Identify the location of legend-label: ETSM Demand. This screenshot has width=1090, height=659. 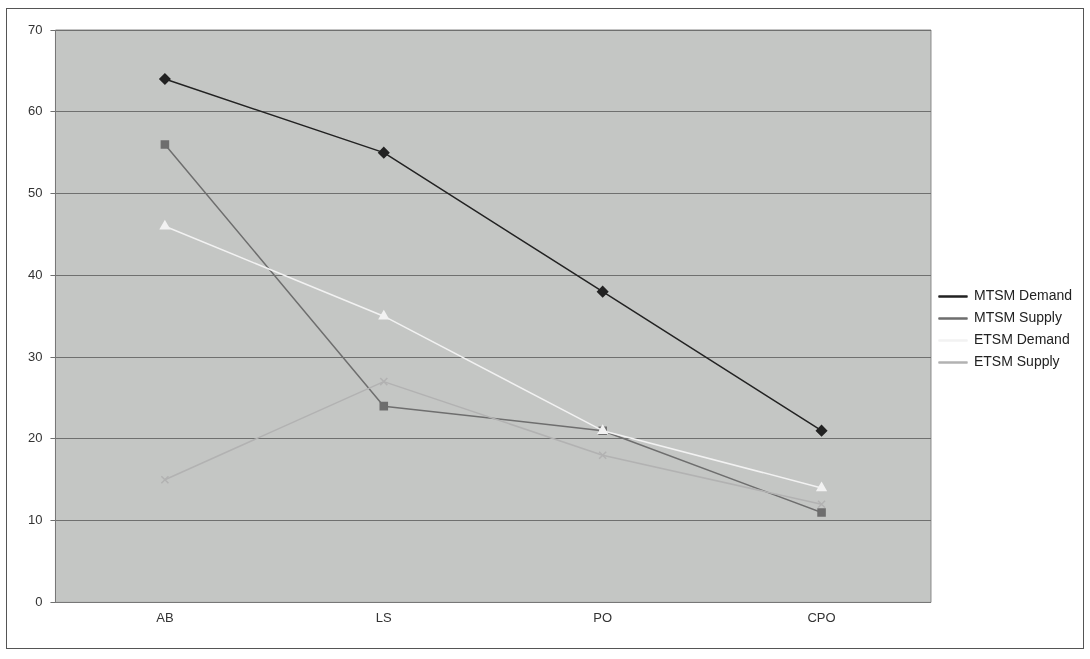
(1021, 339).